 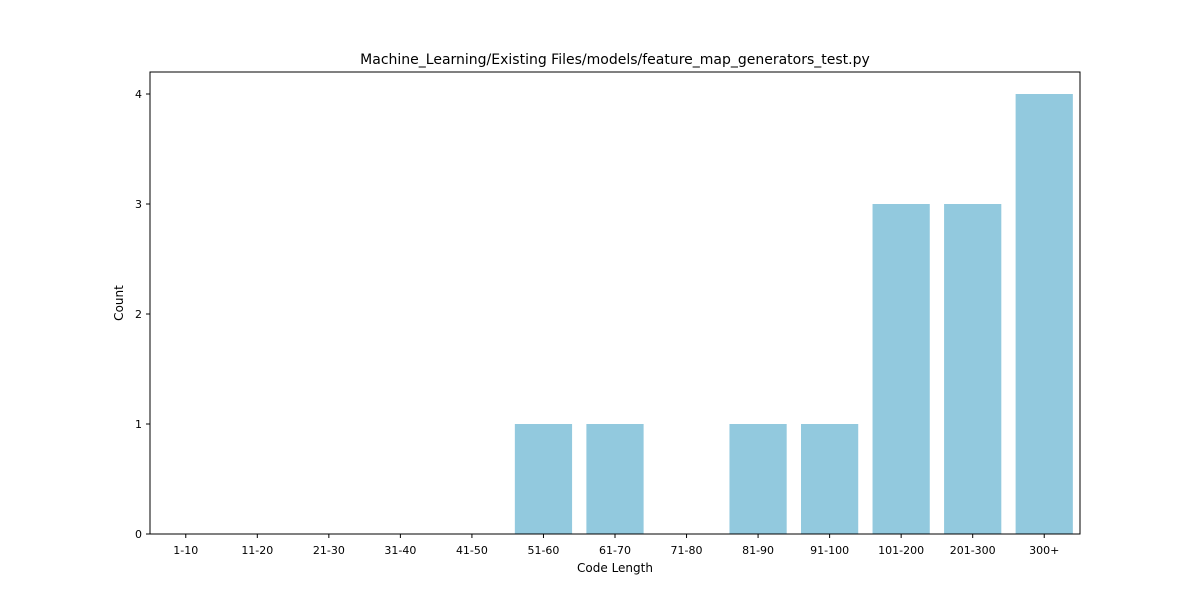 I want to click on y-axis-label: Count, so click(x=119, y=303).